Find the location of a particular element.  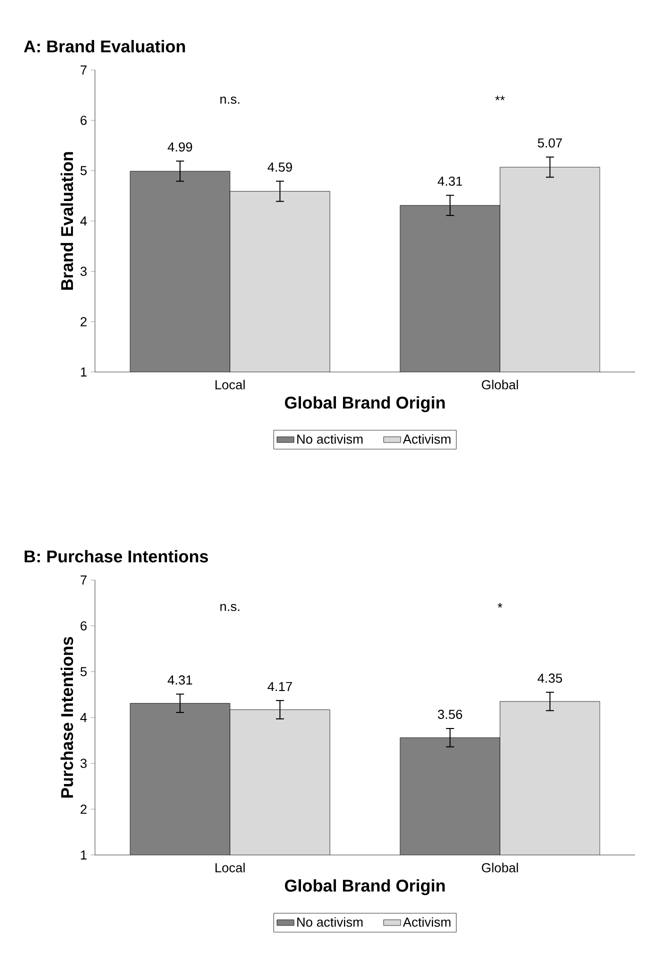

y-axis-title: Brand Evaluation is located at coordinates (67, 221).